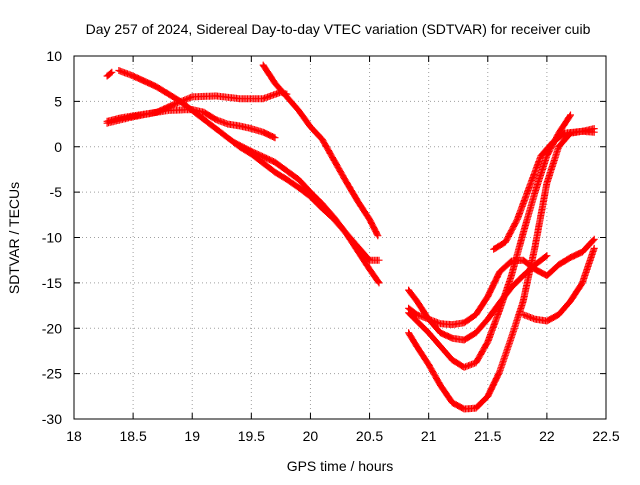 The width and height of the screenshot is (640, 485). Describe the element at coordinates (251, 436) in the screenshot. I see `x-tick-label: 19.5` at that location.